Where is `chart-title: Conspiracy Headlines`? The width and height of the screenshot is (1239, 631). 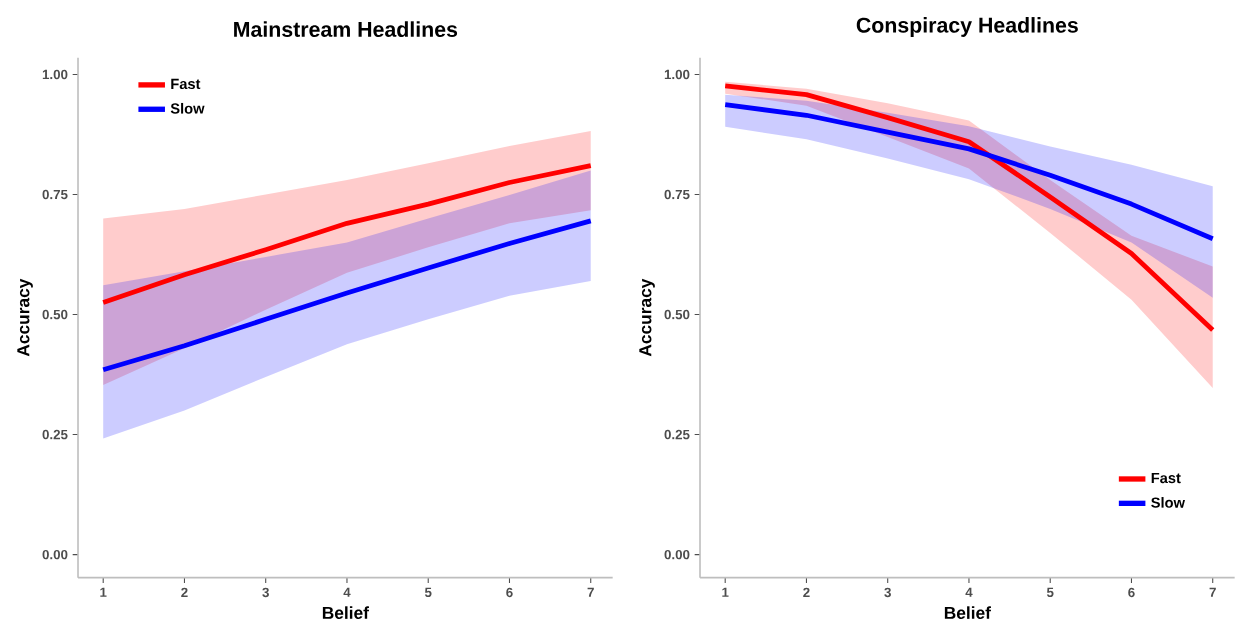 chart-title: Conspiracy Headlines is located at coordinates (967, 27).